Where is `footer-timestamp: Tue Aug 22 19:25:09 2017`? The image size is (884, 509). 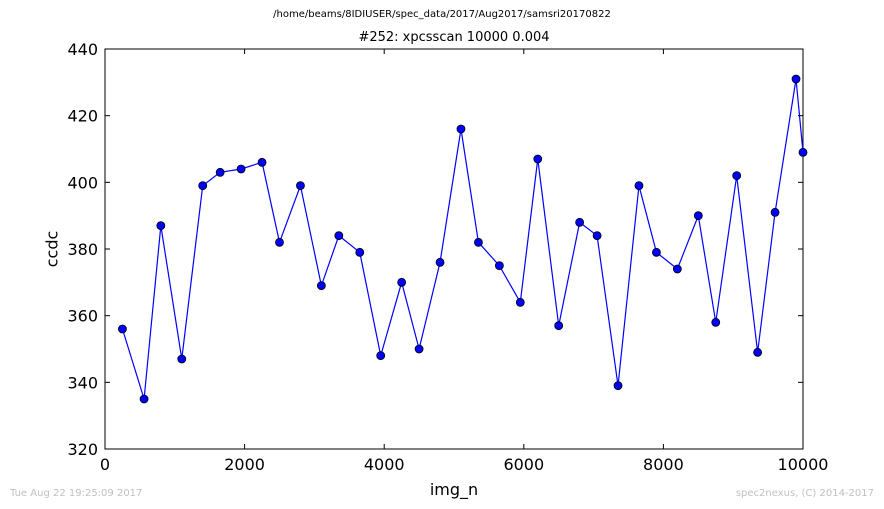 footer-timestamp: Tue Aug 22 19:25:09 2017 is located at coordinates (76, 493).